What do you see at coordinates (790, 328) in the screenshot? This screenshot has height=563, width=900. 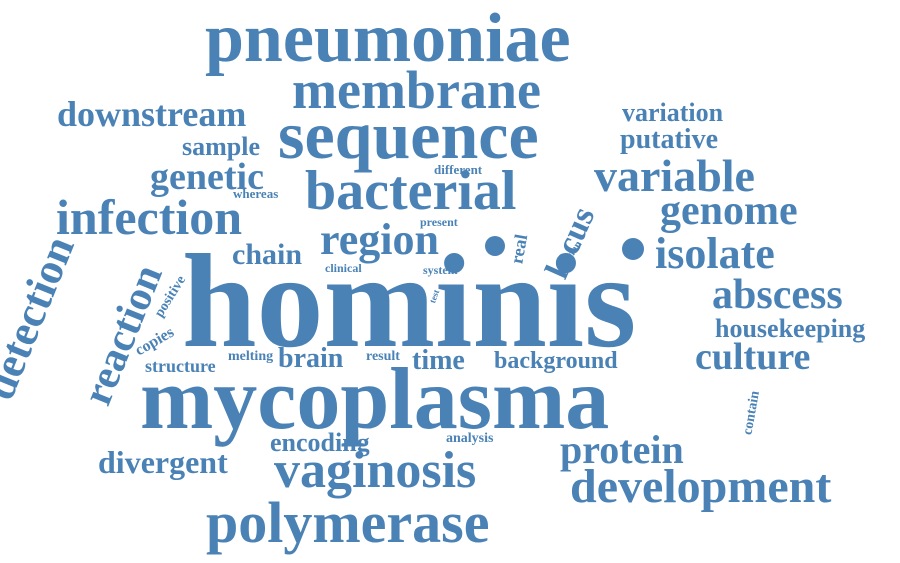 I see `word-housekeeping: housekeeping` at bounding box center [790, 328].